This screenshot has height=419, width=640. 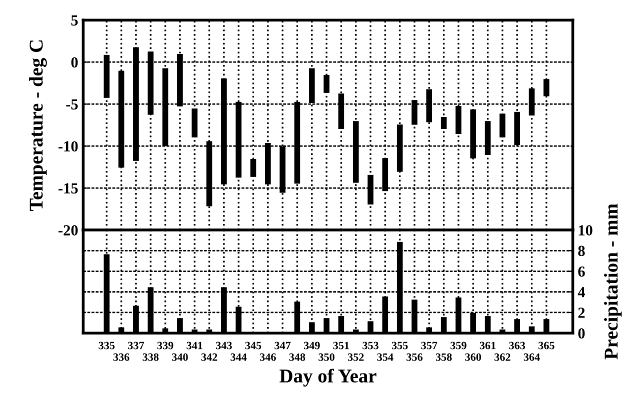 What do you see at coordinates (68, 188) in the screenshot?
I see `y-tick-label: -15` at bounding box center [68, 188].